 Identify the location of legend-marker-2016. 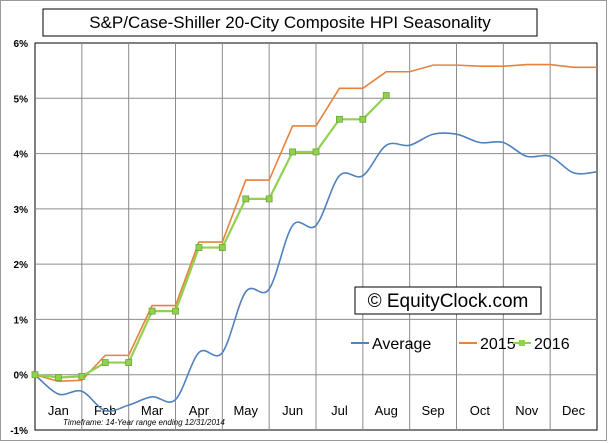
(522, 343).